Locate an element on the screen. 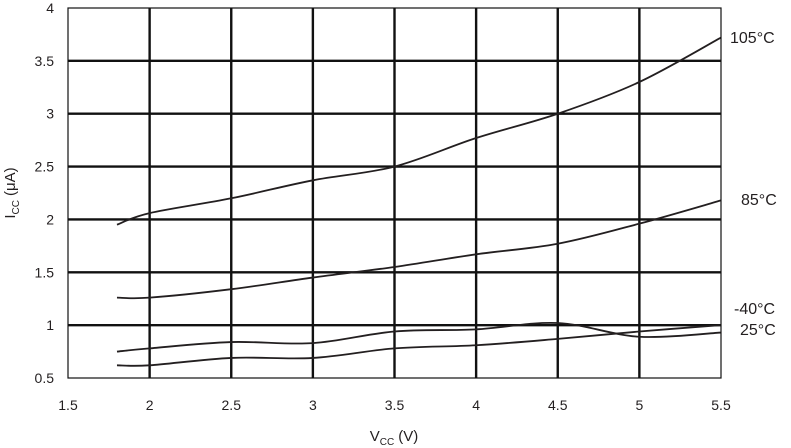 The height and width of the screenshot is (448, 791). series-label: 105°C is located at coordinates (752, 38).